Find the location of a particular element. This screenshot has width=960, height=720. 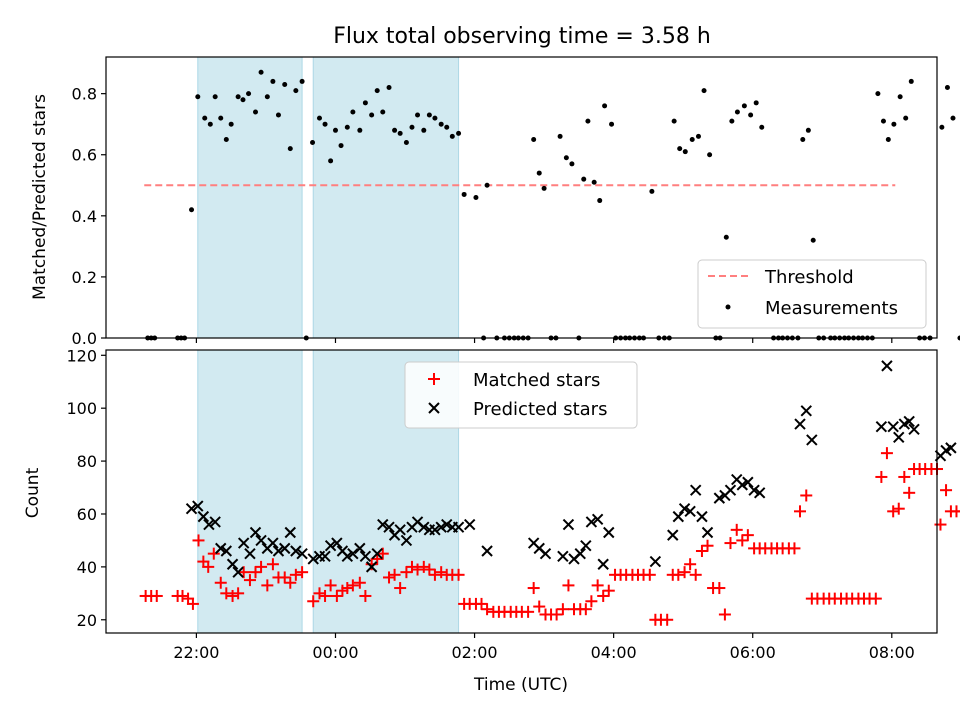

y-tick-label: 0.8 is located at coordinates (84, 94).